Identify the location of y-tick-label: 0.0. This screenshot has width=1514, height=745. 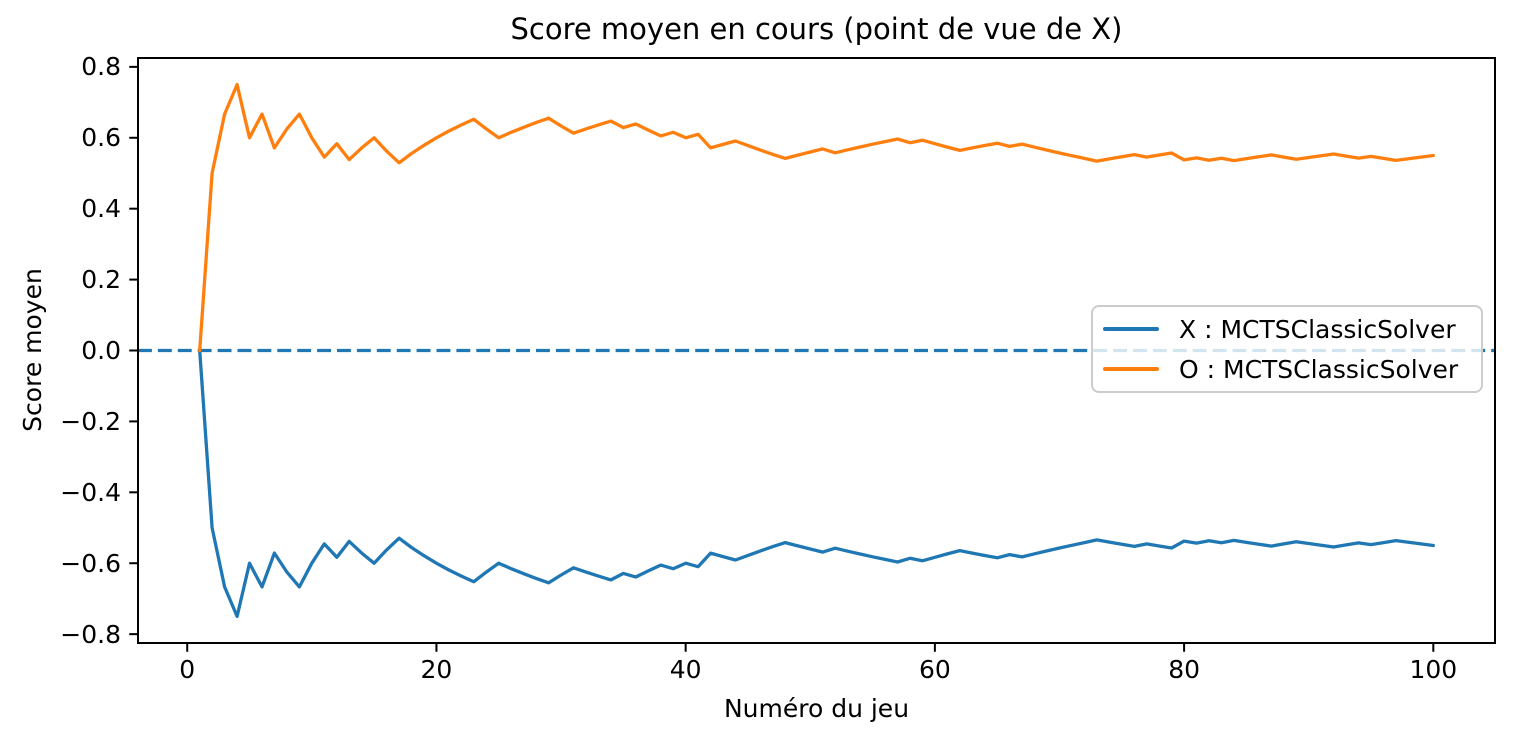
(101, 350).